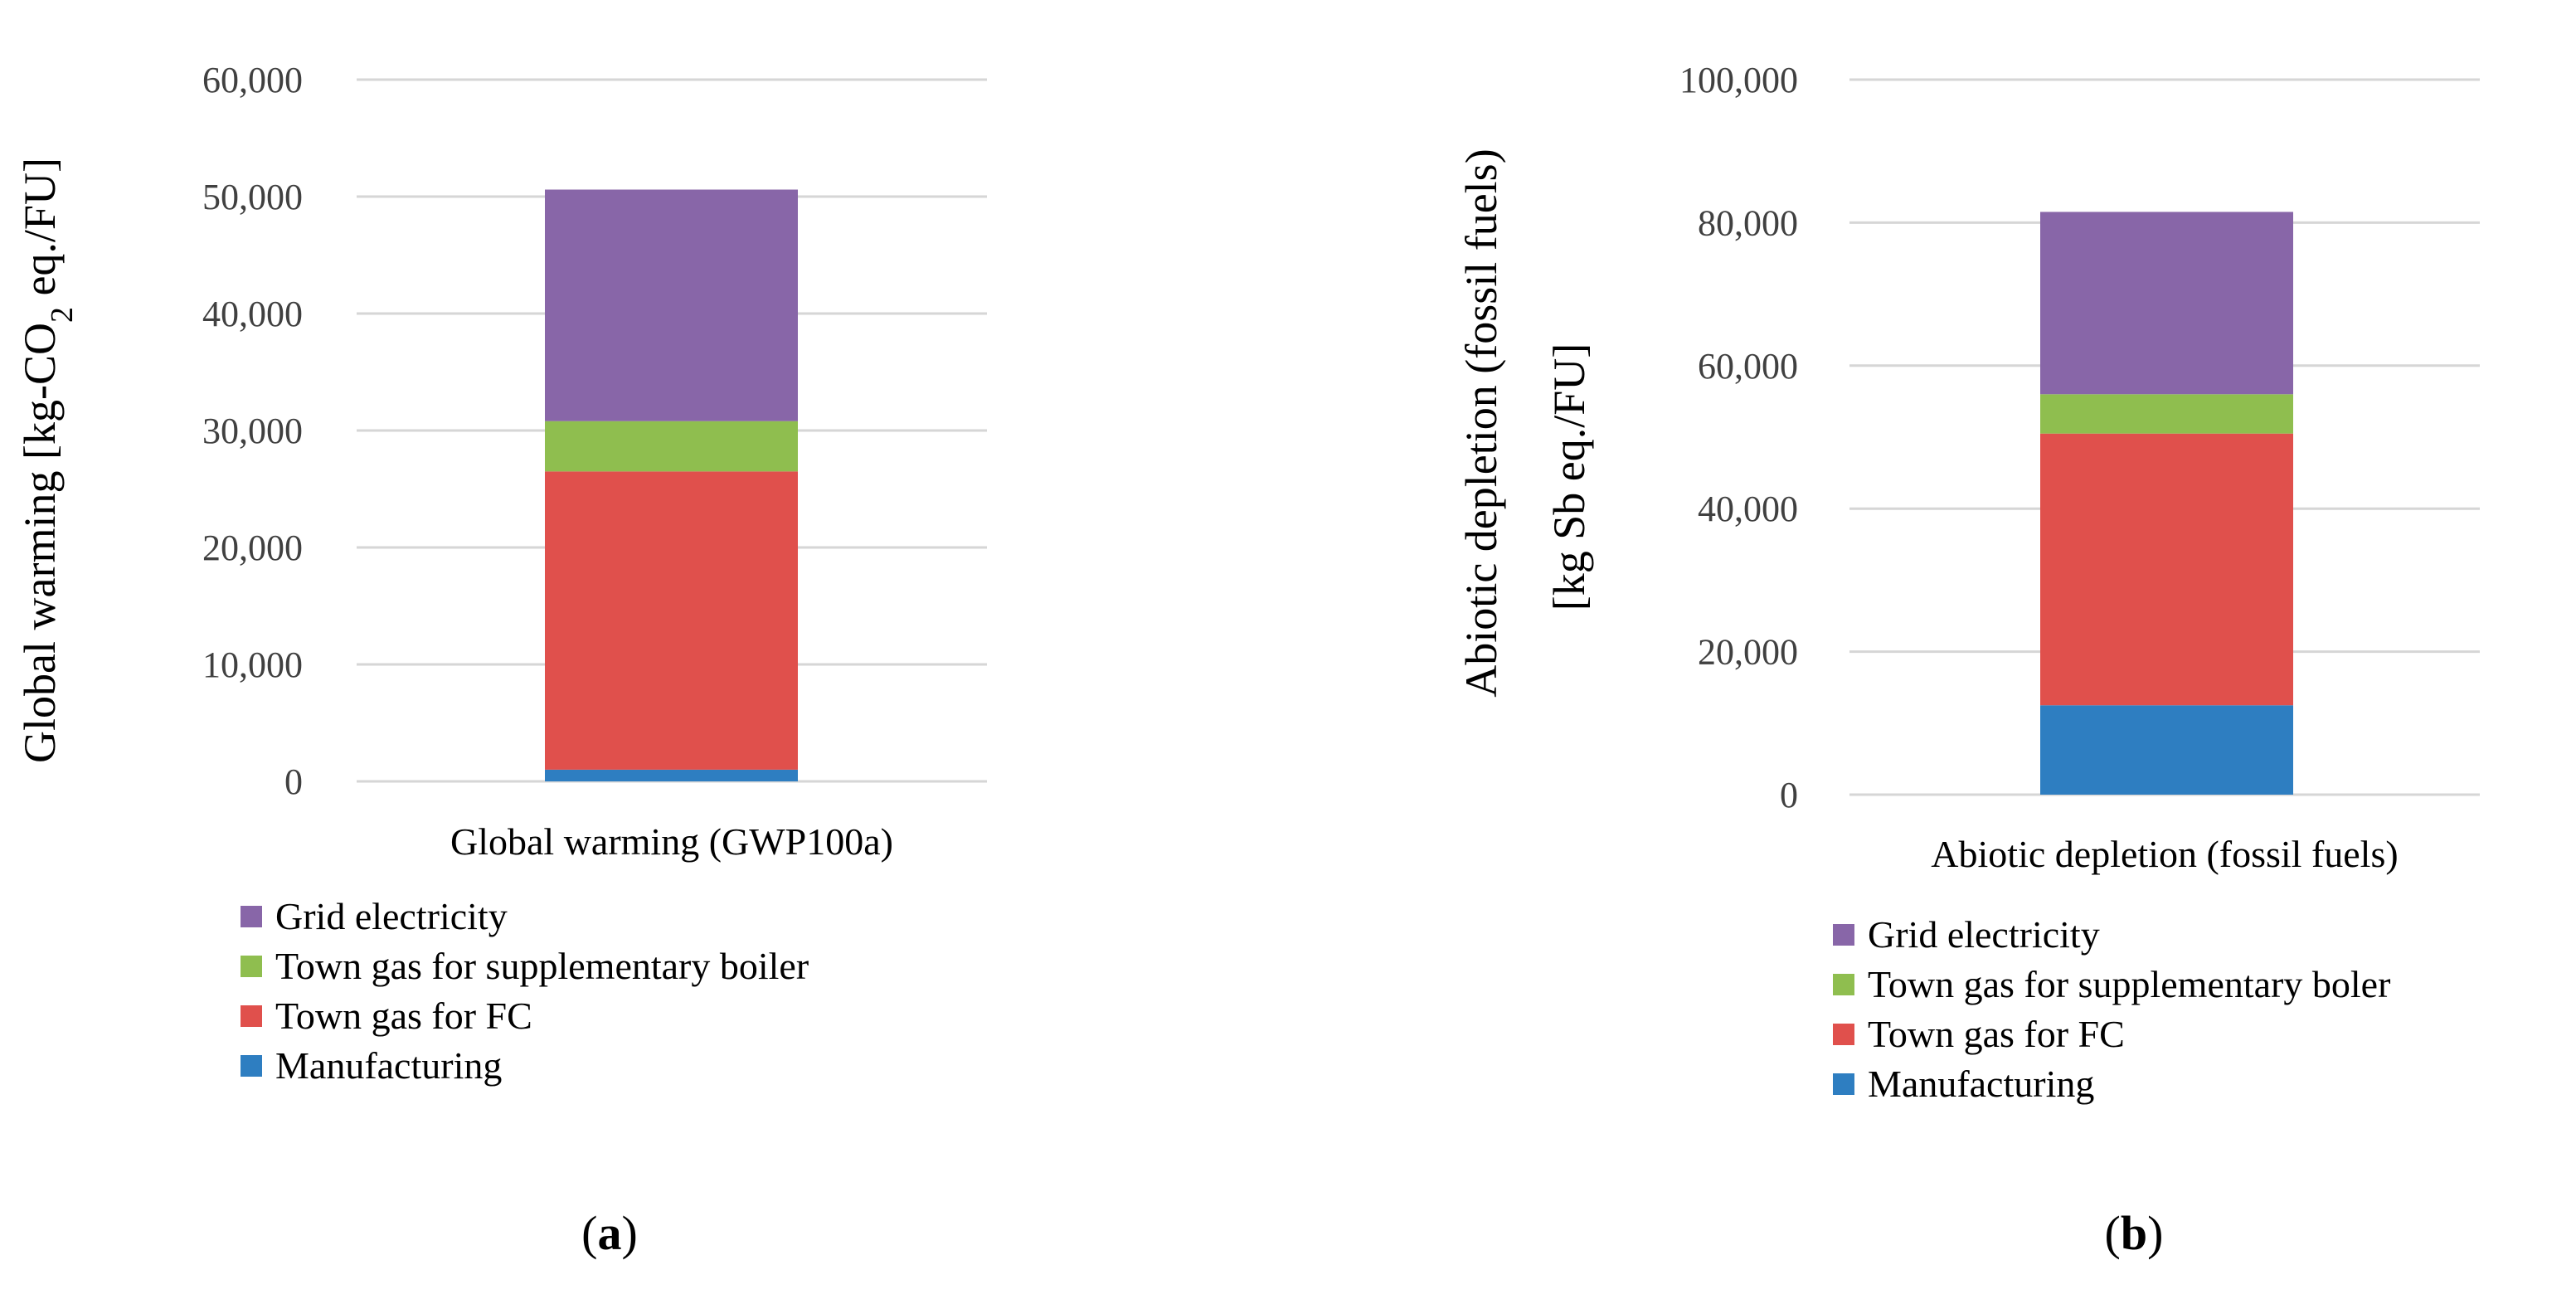 The height and width of the screenshot is (1294, 2576). I want to click on legend-label: Town gas for supplementary boler, so click(2129, 984).